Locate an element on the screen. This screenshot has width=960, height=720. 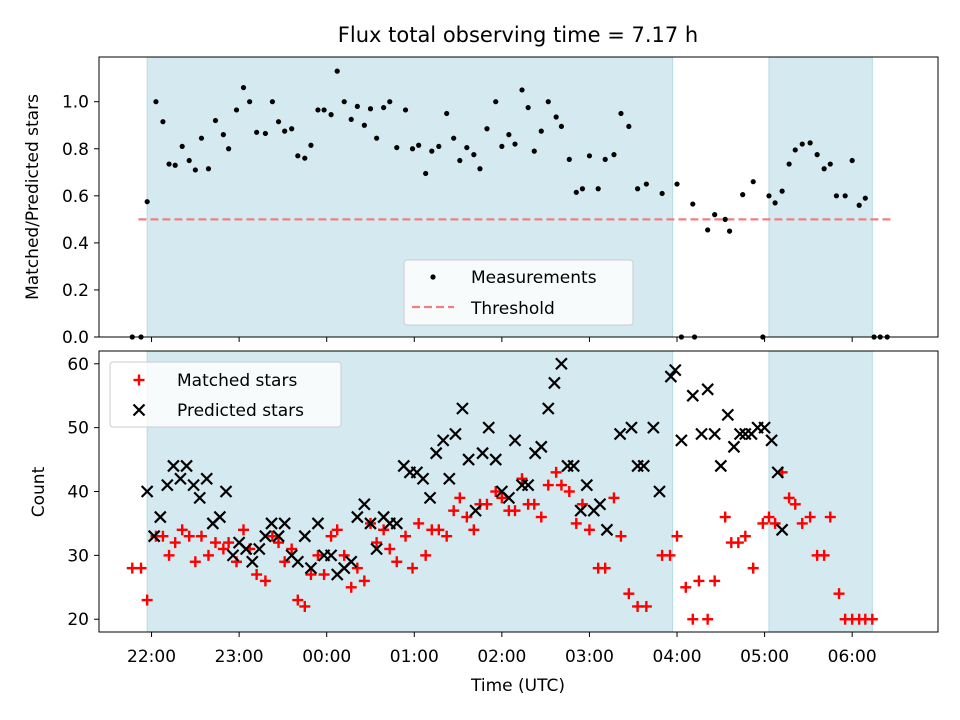
top-legend-box is located at coordinates (518, 292).